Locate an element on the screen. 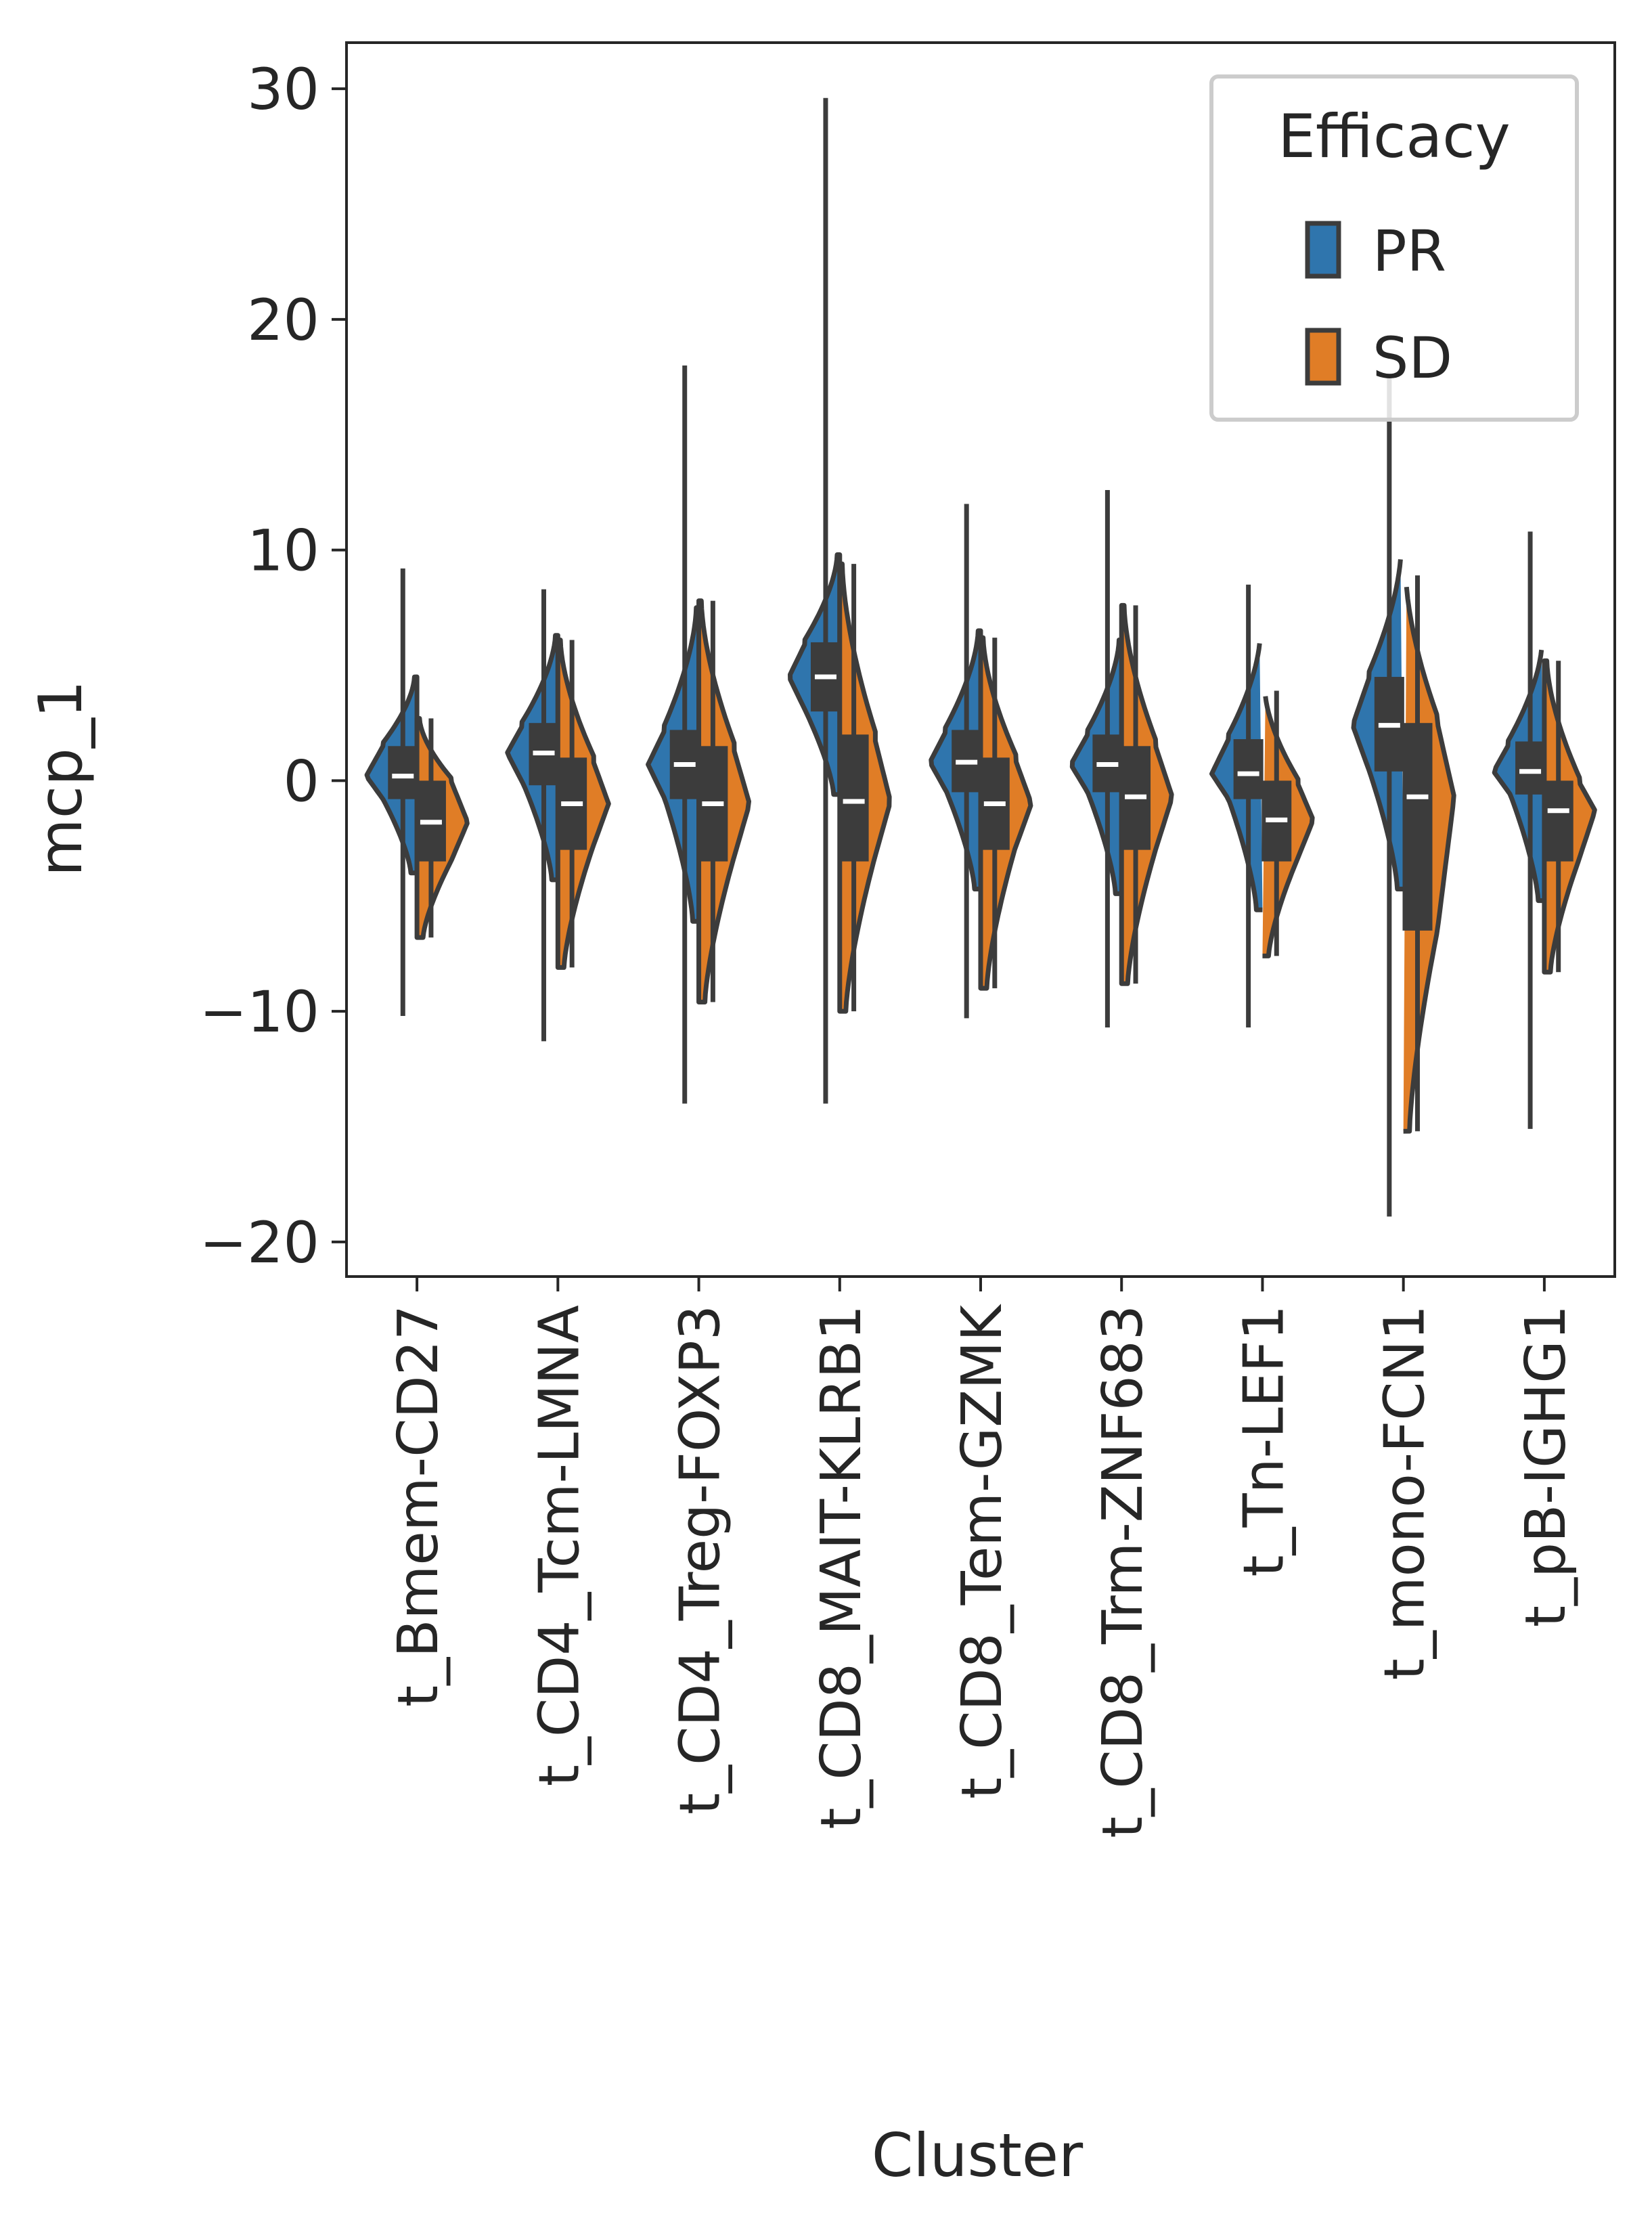 This screenshot has width=1652, height=2216. x-tick-label: t_pB-IGHG1 is located at coordinates (1546, 1466).